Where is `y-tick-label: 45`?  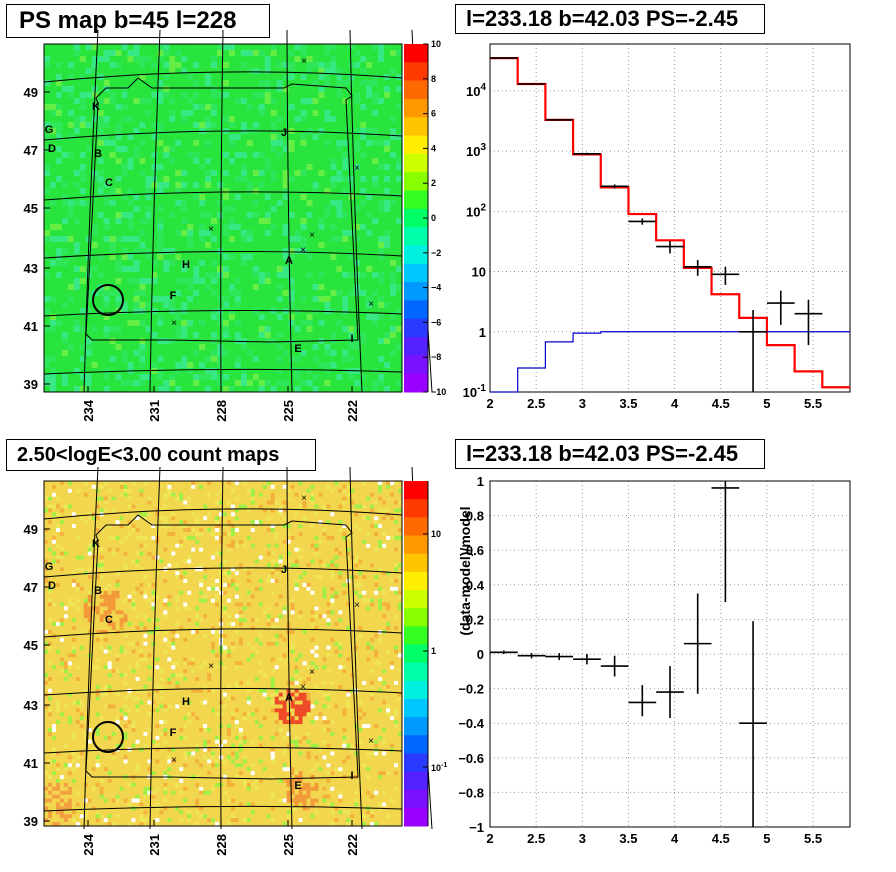
y-tick-label: 45 is located at coordinates (31, 208).